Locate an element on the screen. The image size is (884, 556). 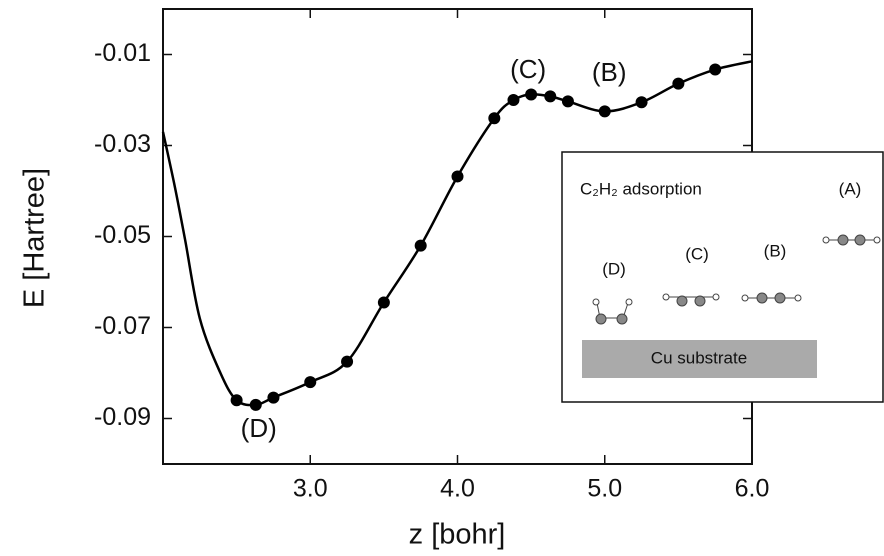
inset-label: (B) is located at coordinates (775, 250).